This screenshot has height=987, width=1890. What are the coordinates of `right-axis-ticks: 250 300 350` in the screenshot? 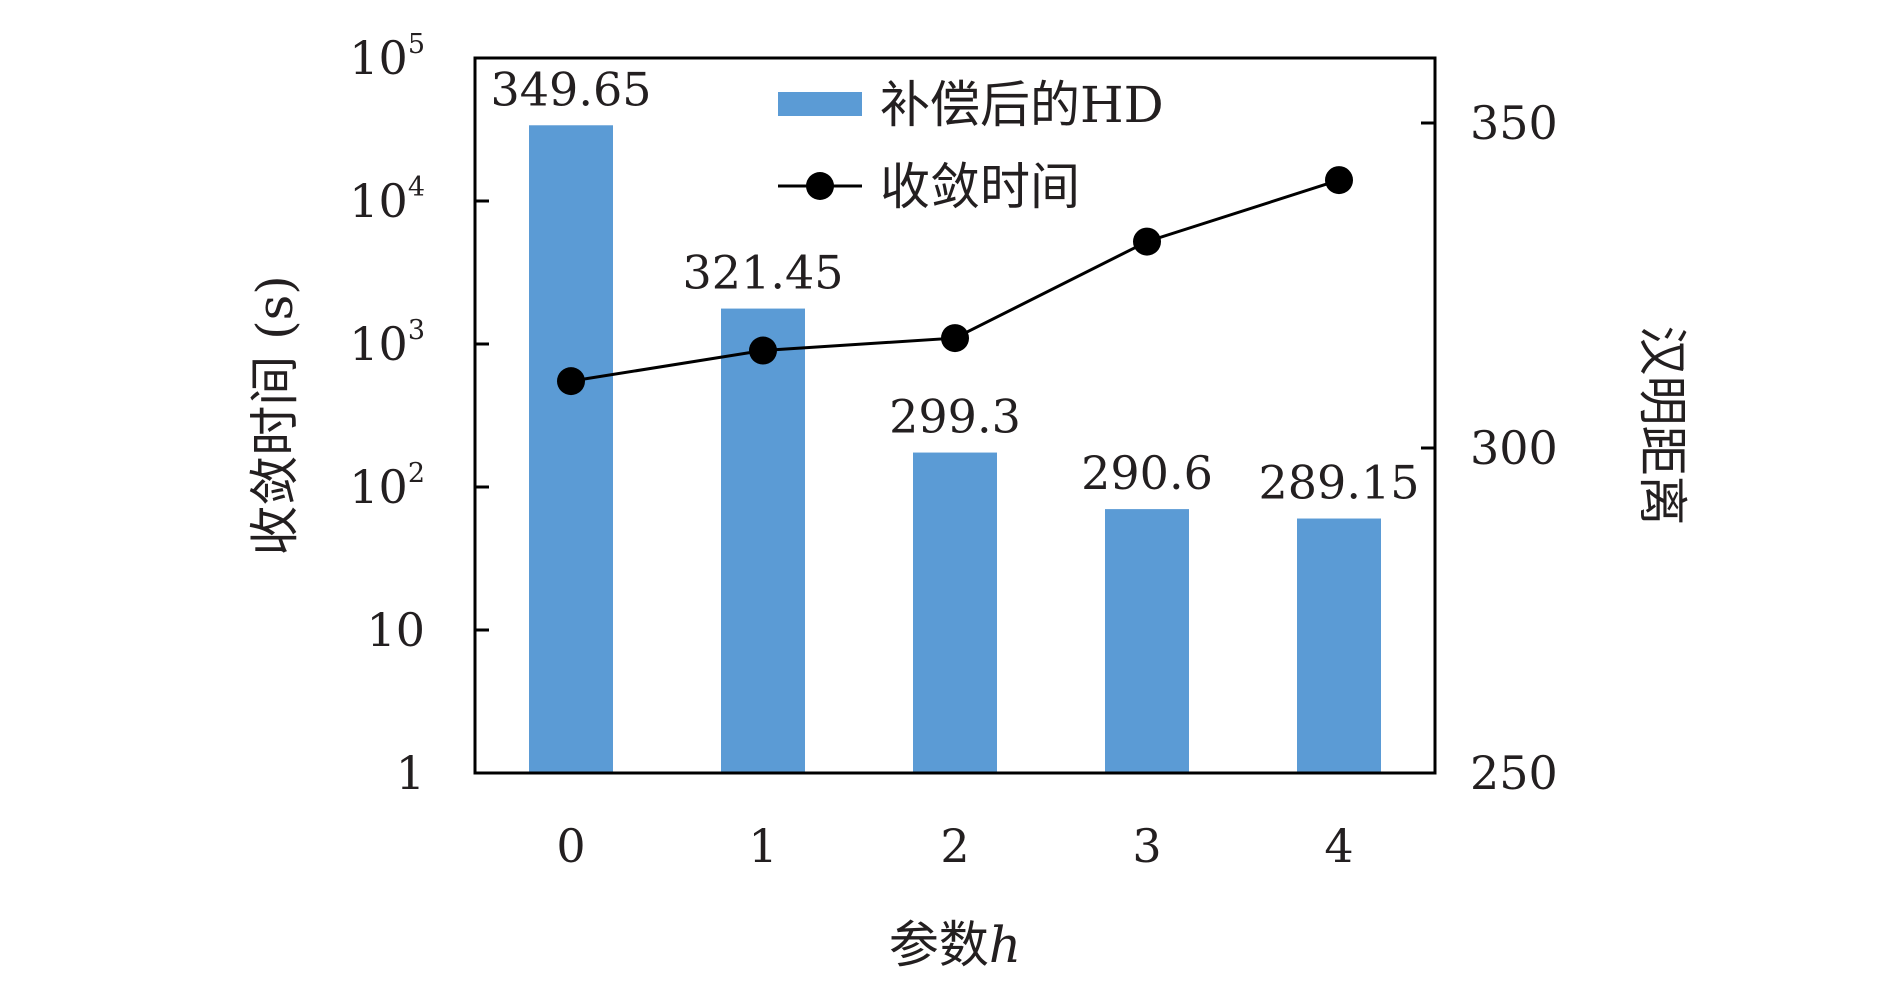 It's located at (1489, 448).